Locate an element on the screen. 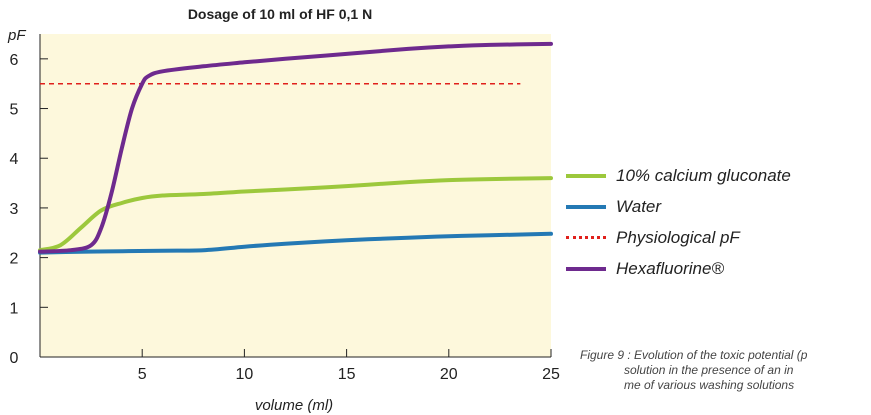  legend-item-hexafluorine: Hexafluorine® is located at coordinates (718, 268).